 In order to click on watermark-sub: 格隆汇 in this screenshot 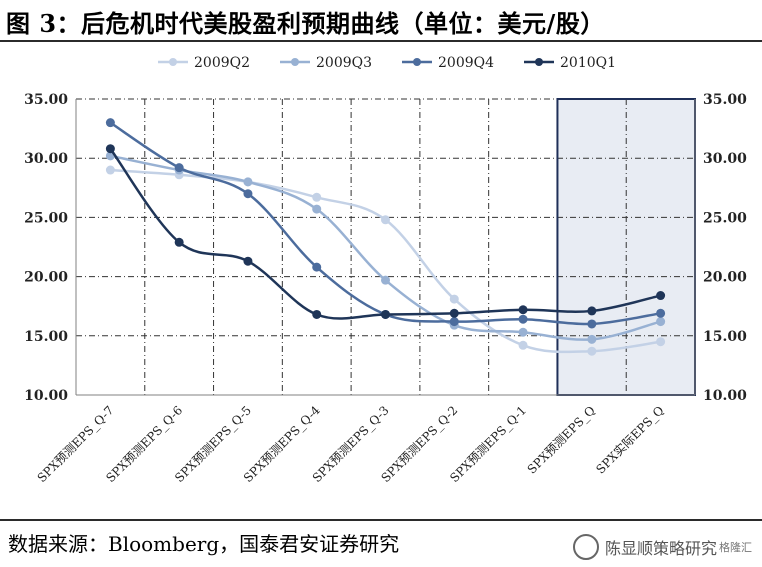, I will do `click(735, 547)`.